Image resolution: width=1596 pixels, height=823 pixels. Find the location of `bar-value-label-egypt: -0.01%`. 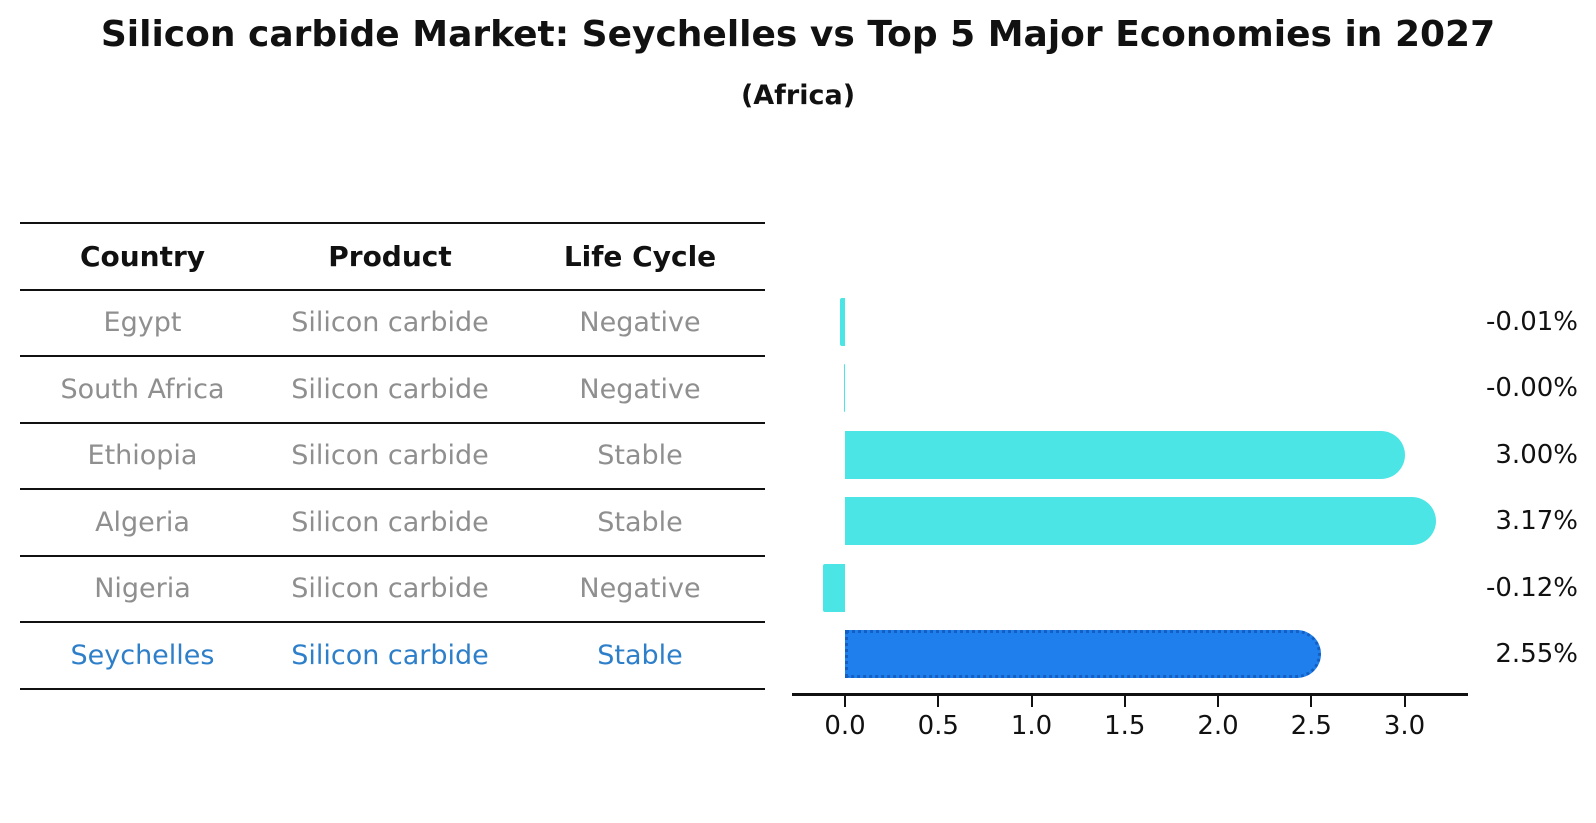

bar-value-label-egypt: -0.01% is located at coordinates (1532, 322).